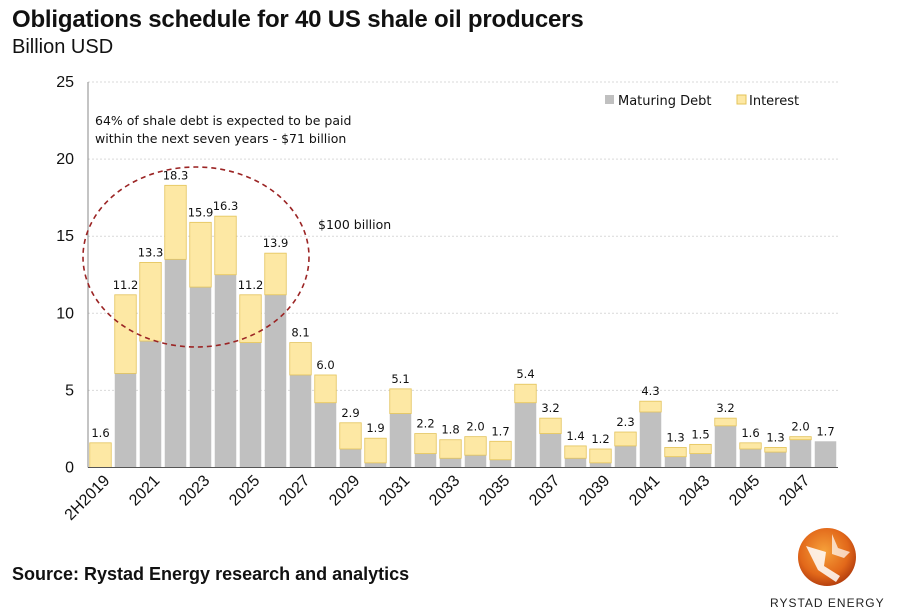  What do you see at coordinates (69, 390) in the screenshot?
I see `y-tick-label: 5` at bounding box center [69, 390].